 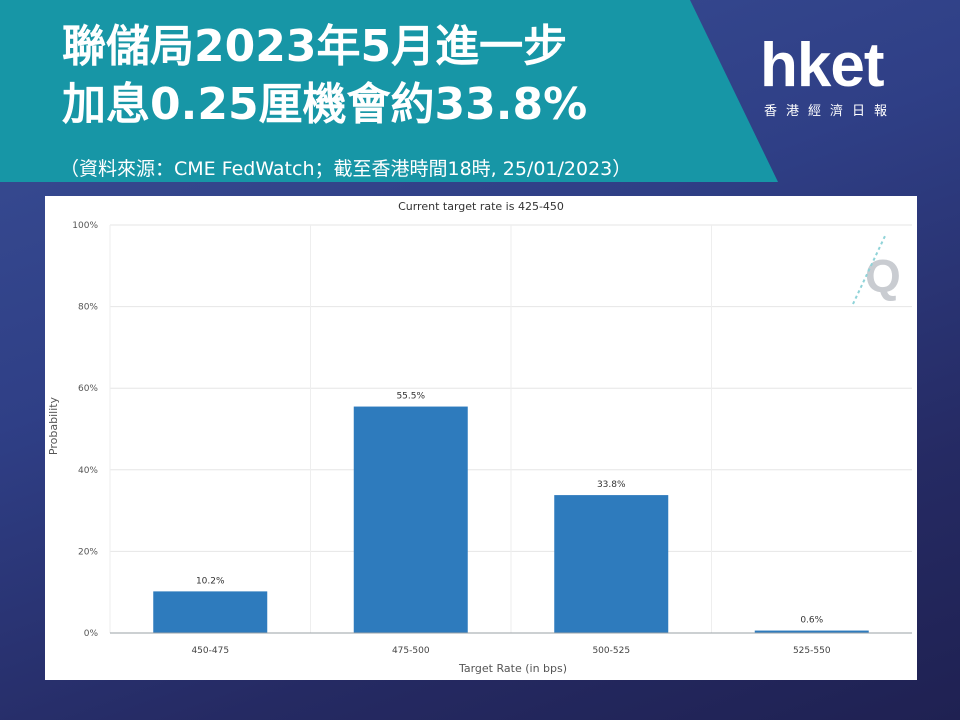 I want to click on headline-line-2: 加息0.25厘機會約33.8%, so click(x=325, y=104).